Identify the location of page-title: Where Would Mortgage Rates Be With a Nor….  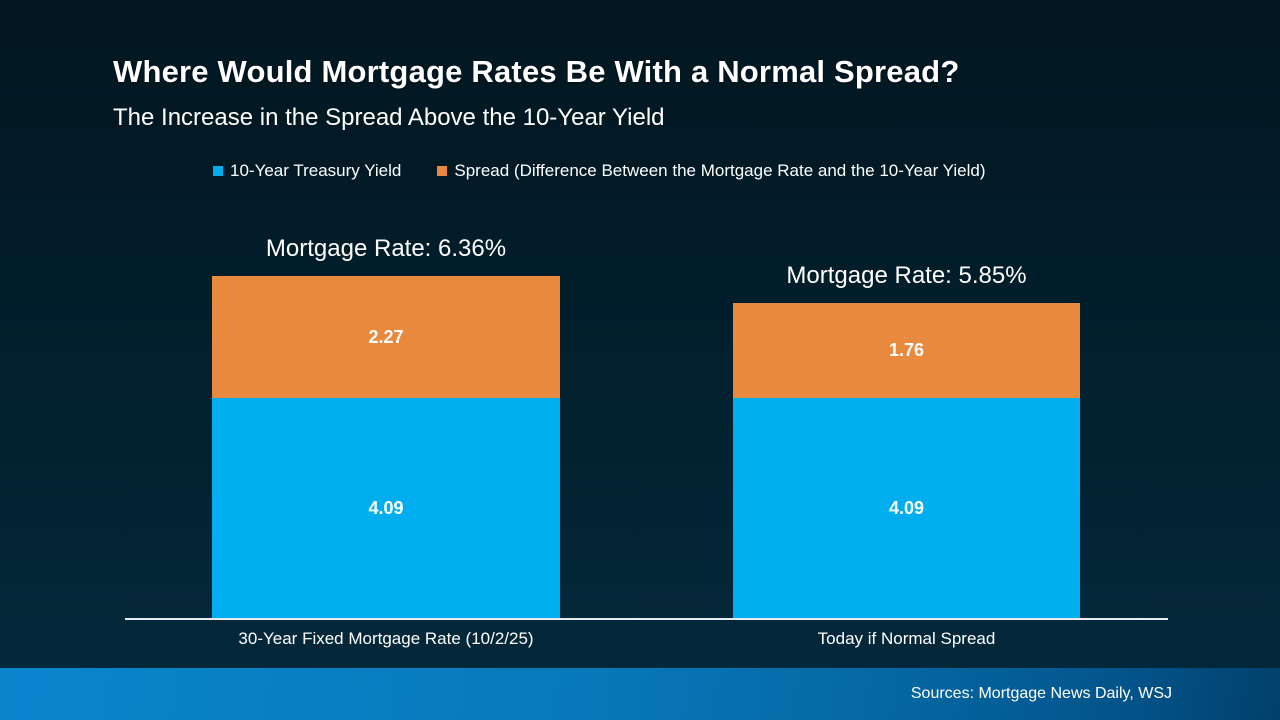
(536, 71).